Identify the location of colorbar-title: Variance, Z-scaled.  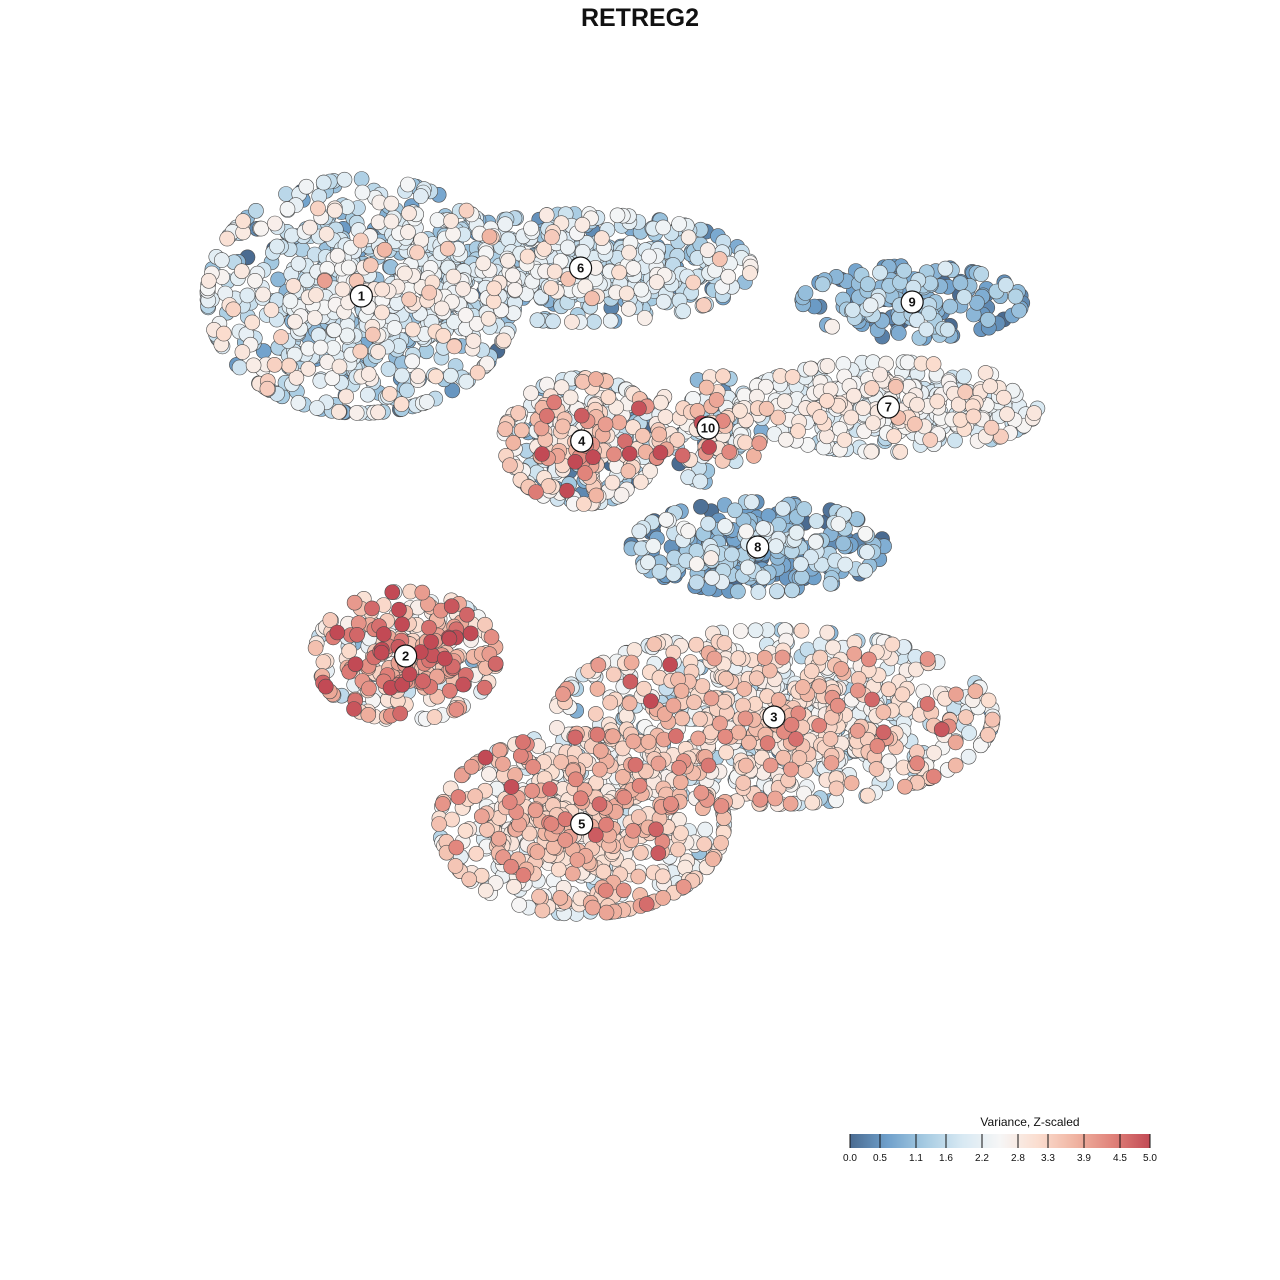
(1030, 1122).